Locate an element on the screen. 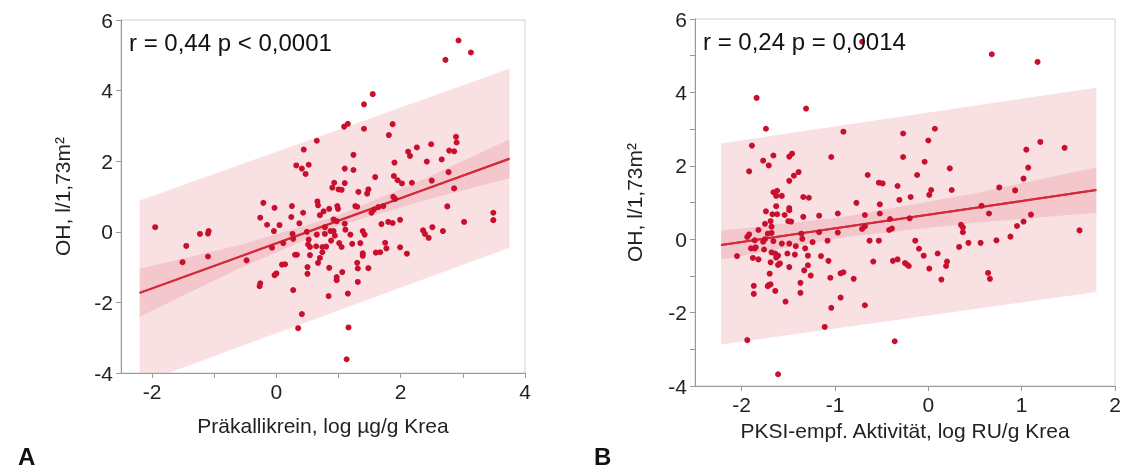  x-axis-title: PKSI-empf. Aktivität, log RU/g Krea is located at coordinates (905, 430).